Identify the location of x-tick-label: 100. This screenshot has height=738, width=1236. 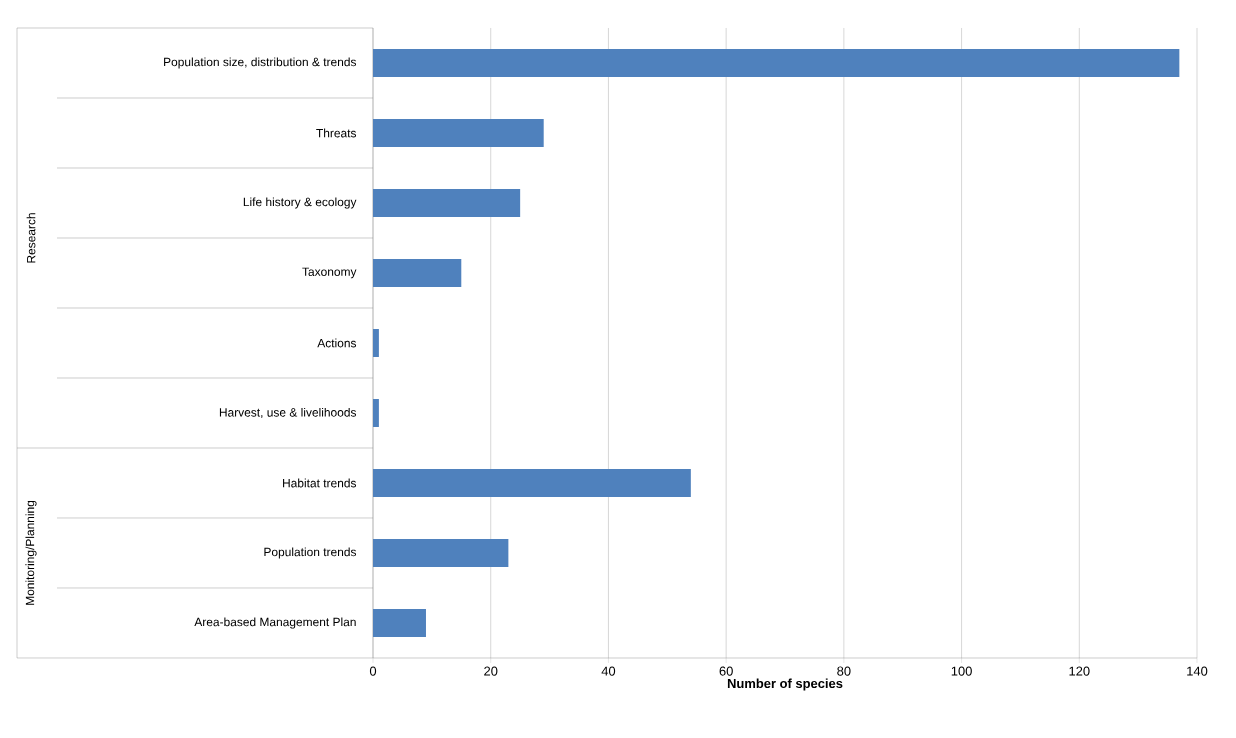
(961, 671).